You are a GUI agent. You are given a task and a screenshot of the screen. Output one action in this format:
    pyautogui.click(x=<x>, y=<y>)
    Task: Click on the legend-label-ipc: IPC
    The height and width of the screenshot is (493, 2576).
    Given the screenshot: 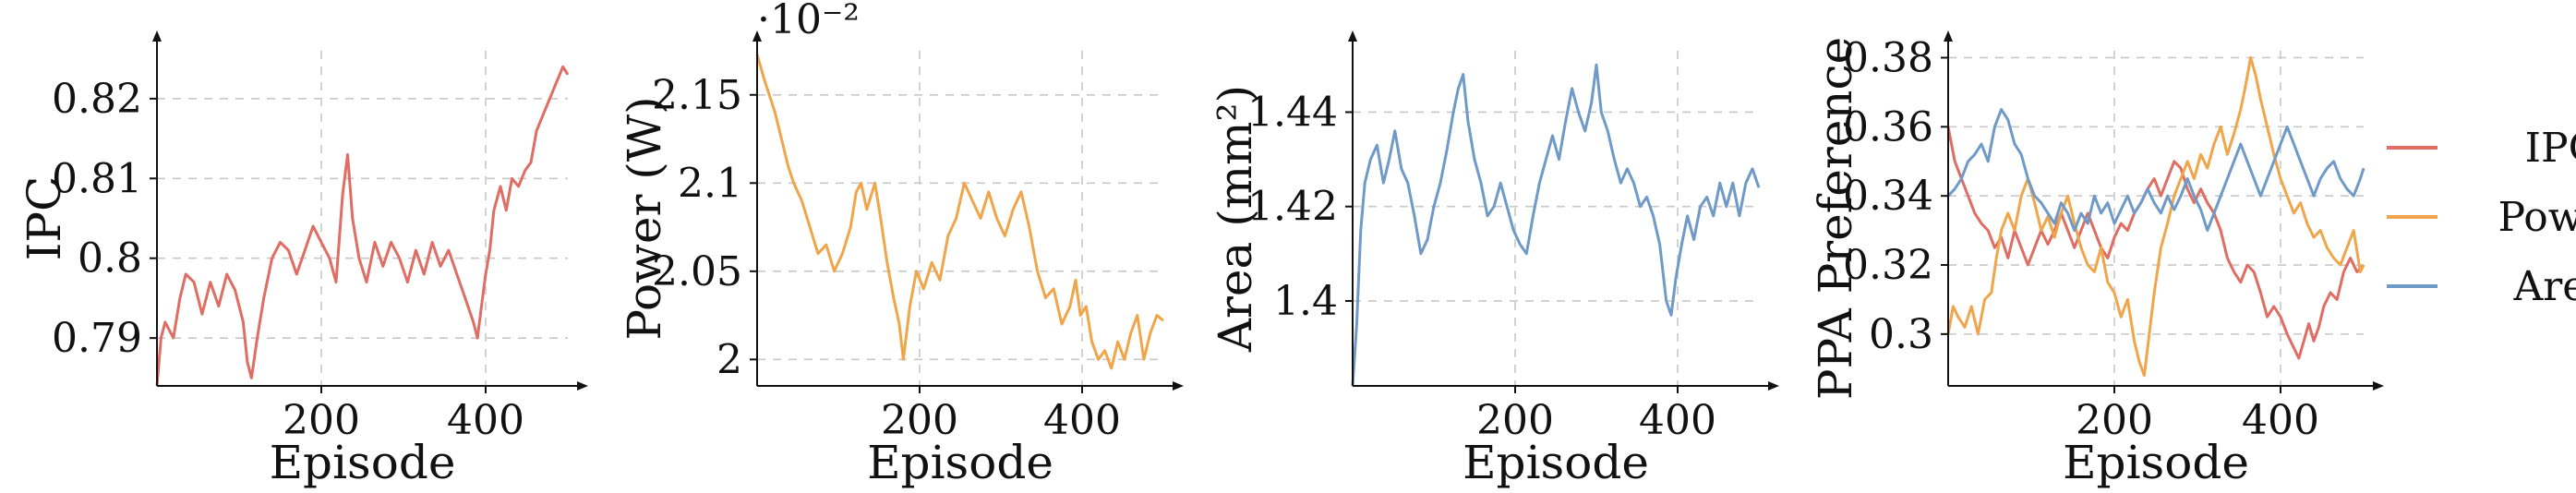 What is the action you would take?
    pyautogui.click(x=2550, y=148)
    